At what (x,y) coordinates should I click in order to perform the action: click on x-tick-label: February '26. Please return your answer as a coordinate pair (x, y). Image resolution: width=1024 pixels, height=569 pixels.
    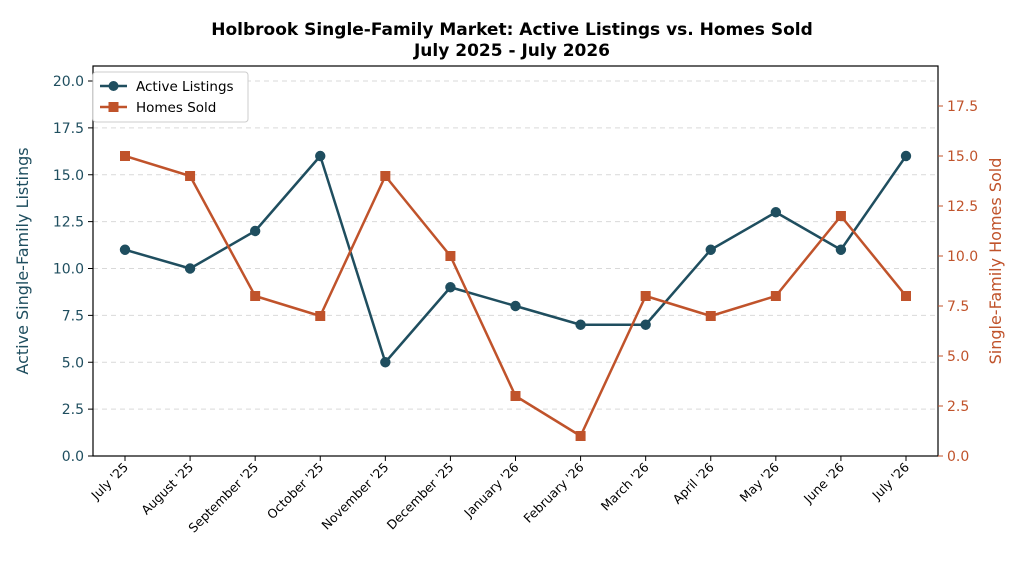
    Looking at the image, I should click on (553, 492).